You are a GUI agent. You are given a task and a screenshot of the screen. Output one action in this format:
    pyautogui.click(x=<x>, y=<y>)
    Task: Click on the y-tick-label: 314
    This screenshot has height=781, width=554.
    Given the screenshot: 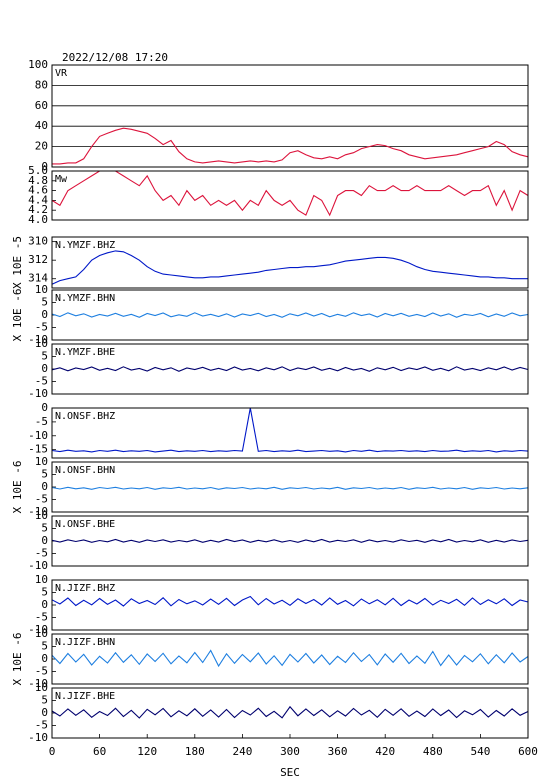 What is the action you would take?
    pyautogui.click(x=38, y=278)
    